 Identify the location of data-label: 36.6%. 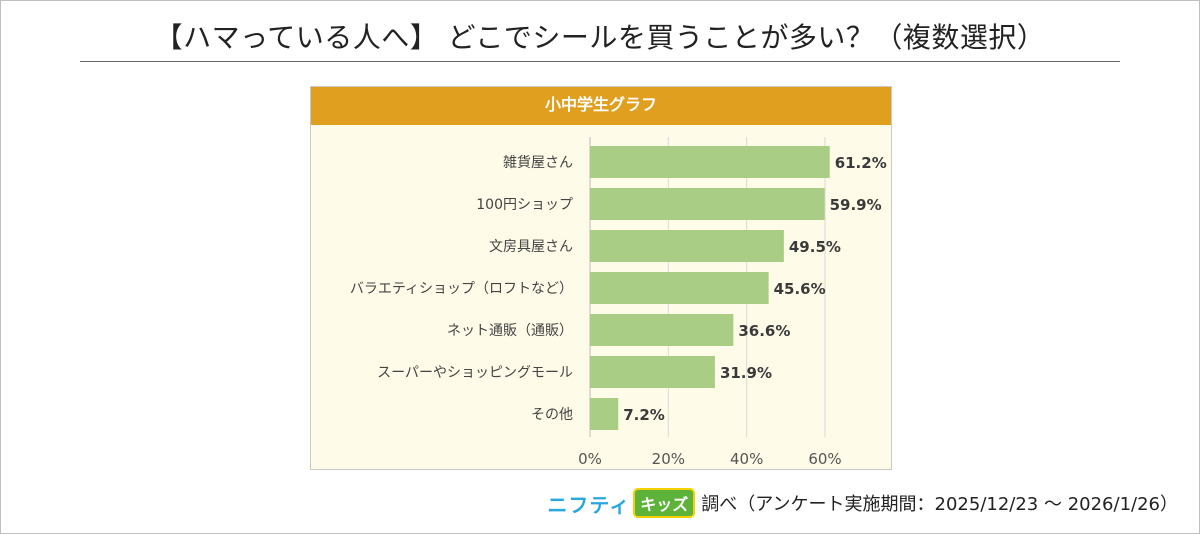
(764, 331).